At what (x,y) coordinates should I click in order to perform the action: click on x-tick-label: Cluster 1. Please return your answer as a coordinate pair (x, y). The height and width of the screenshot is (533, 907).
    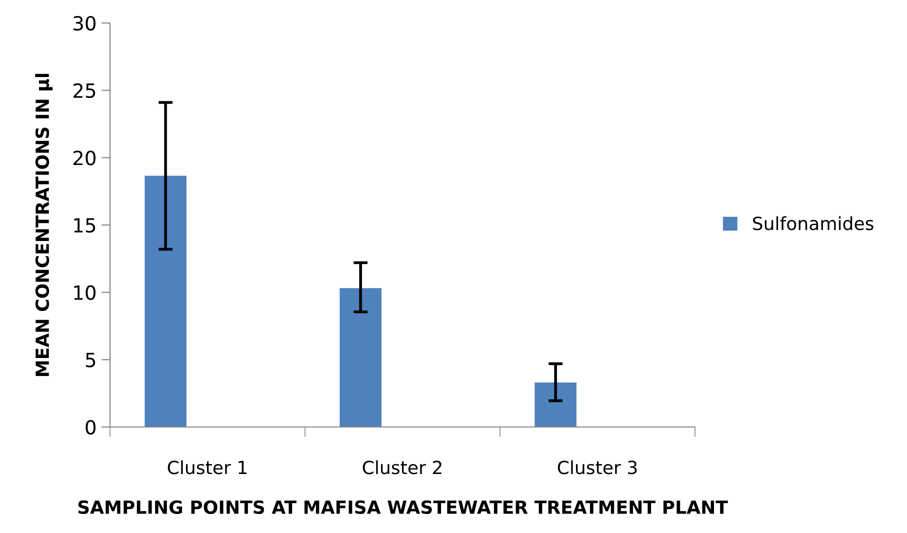
    Looking at the image, I should click on (207, 467).